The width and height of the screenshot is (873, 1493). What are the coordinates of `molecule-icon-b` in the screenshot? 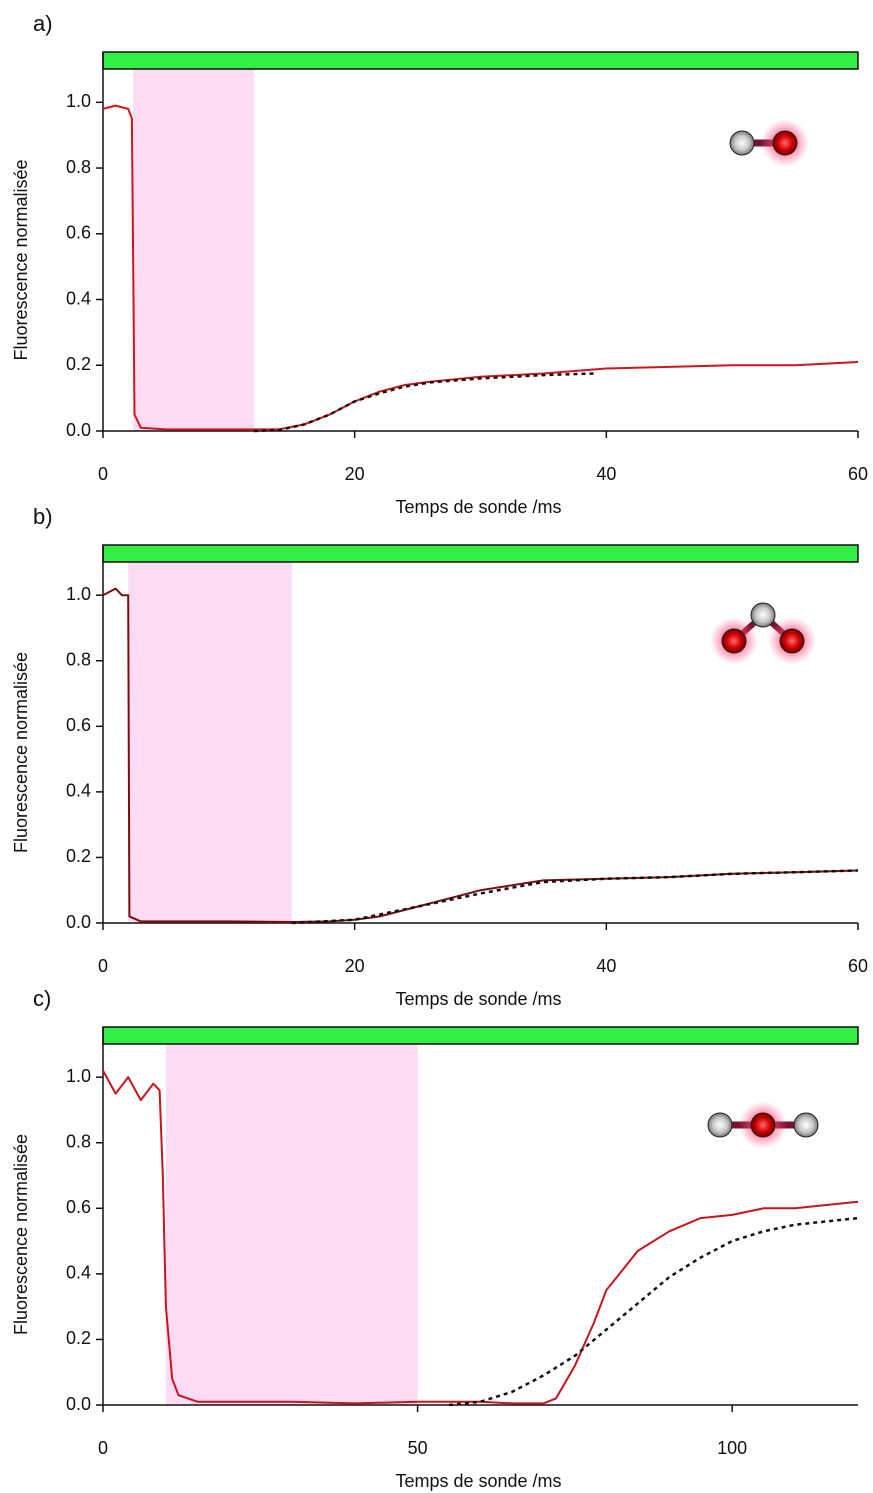 It's located at (763, 633).